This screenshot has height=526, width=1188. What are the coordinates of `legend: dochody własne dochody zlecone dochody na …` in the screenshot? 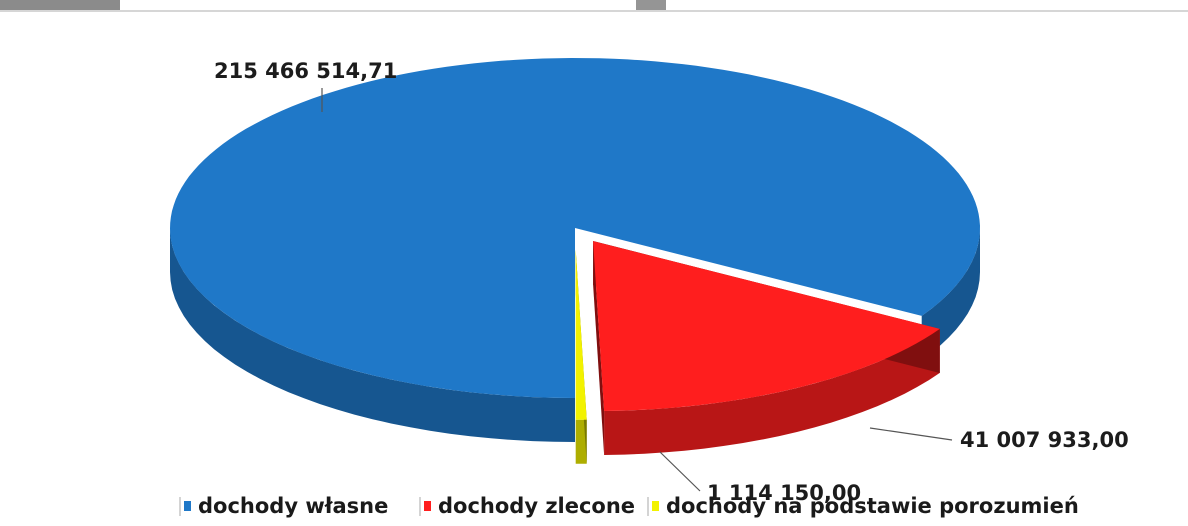 It's located at (629, 506).